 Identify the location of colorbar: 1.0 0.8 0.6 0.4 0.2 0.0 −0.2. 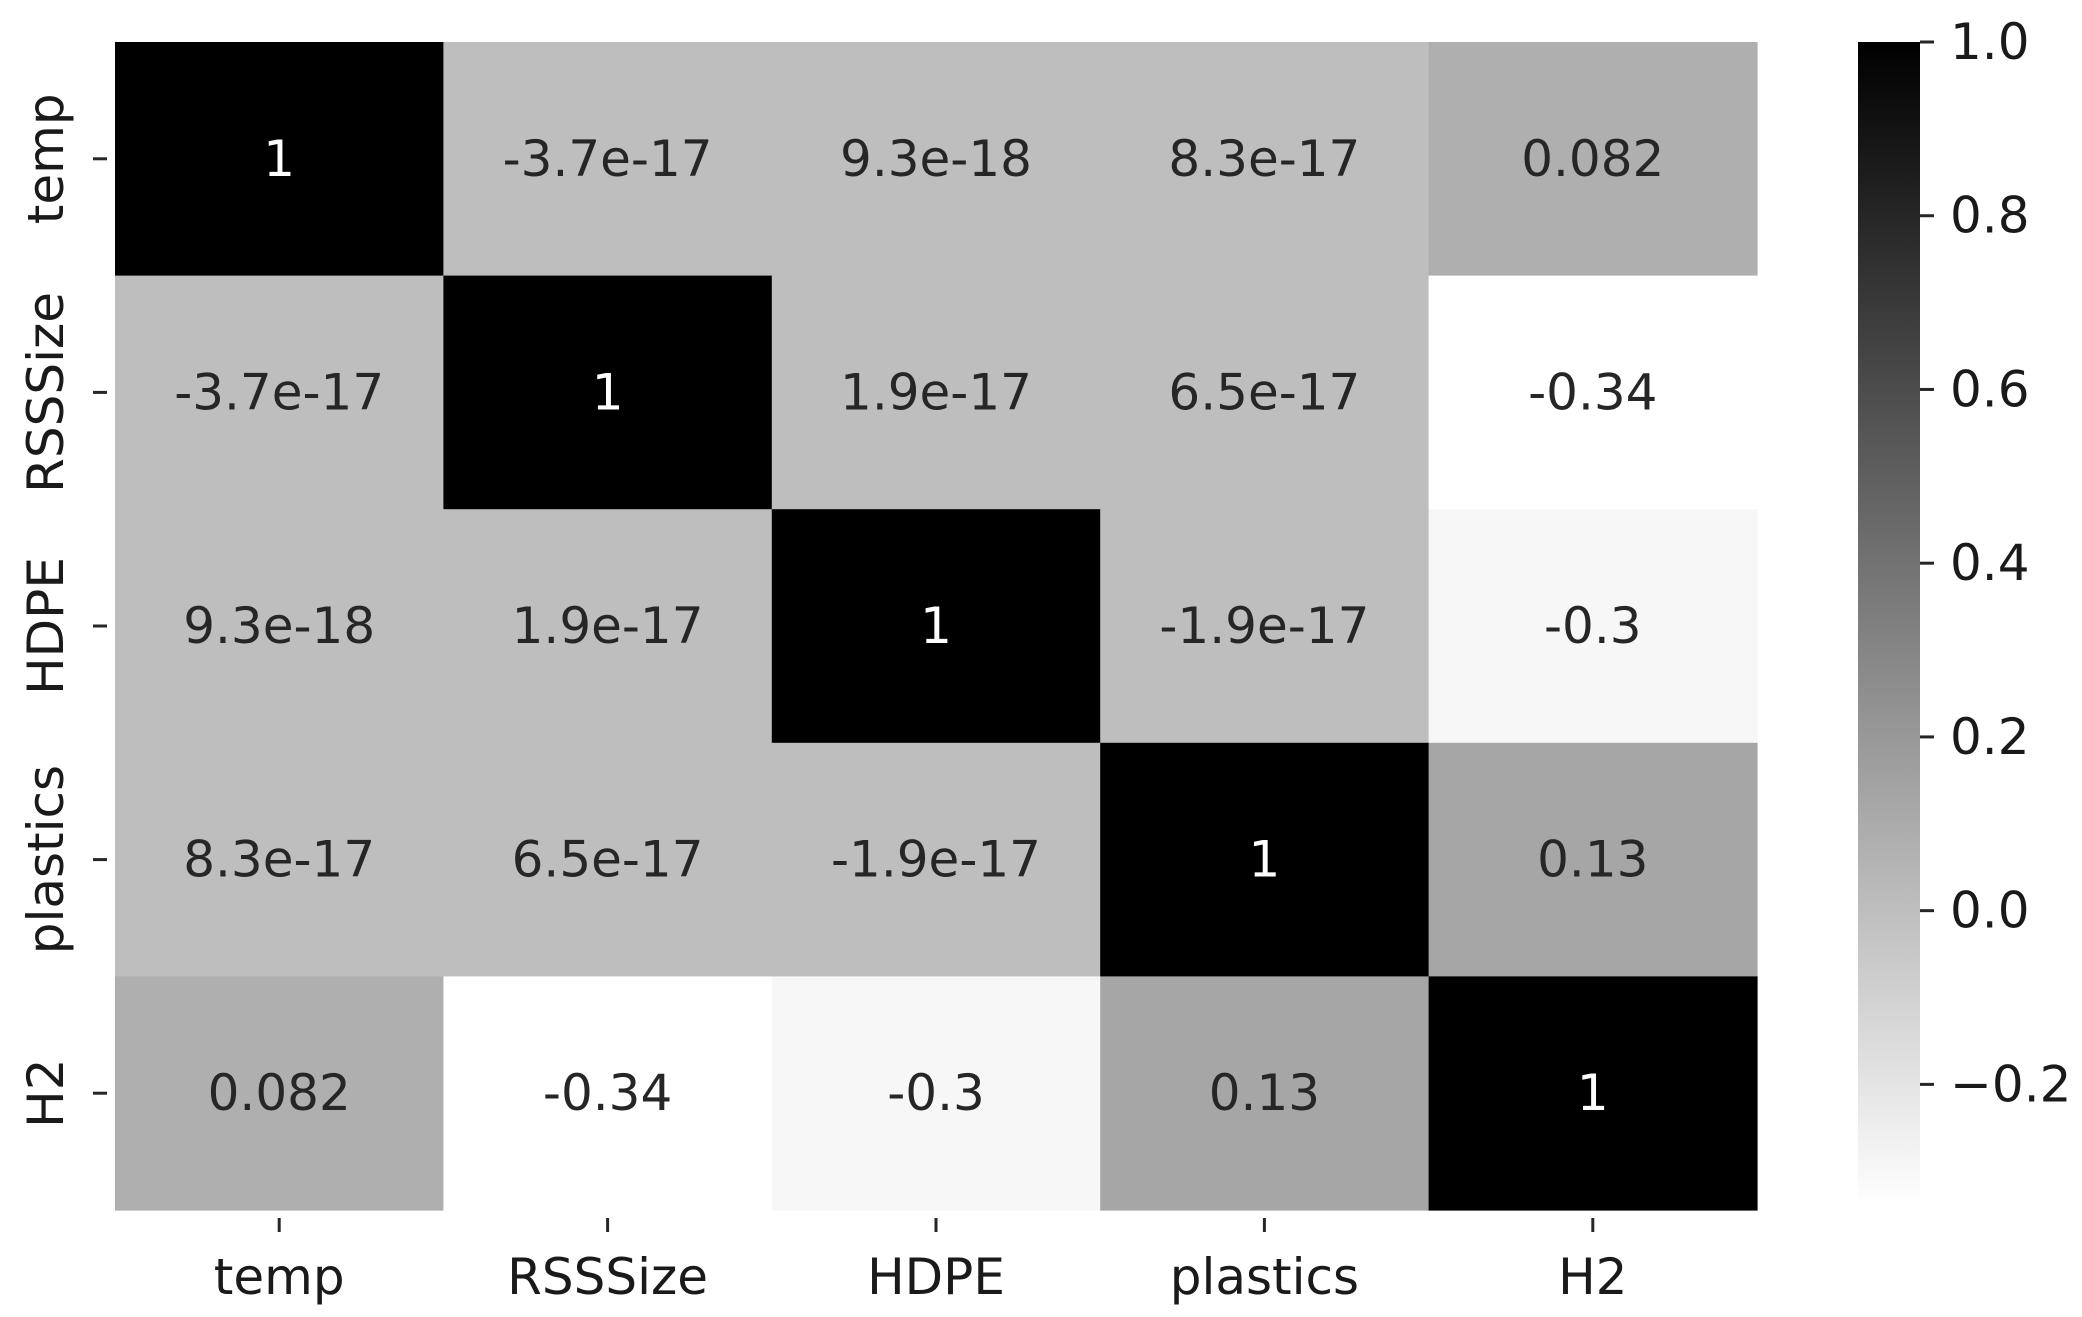
(1964, 609).